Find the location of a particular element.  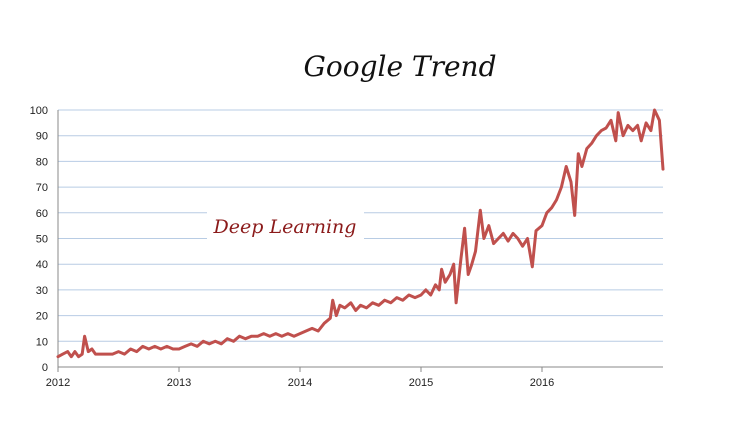

series-annotation: Deep Learning is located at coordinates (285, 227).